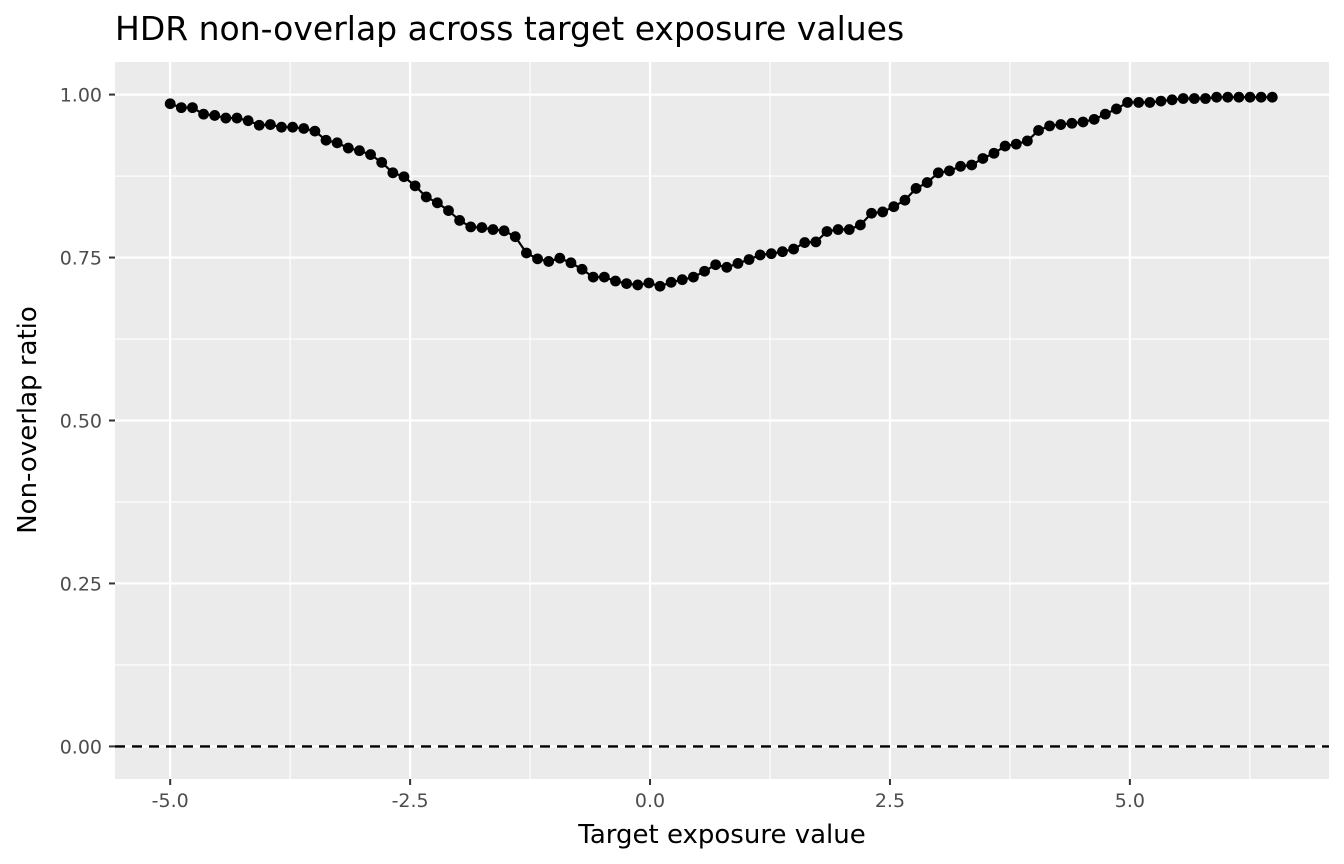 This screenshot has height=864, width=1344. I want to click on x-tick-label: -5.0, so click(170, 801).